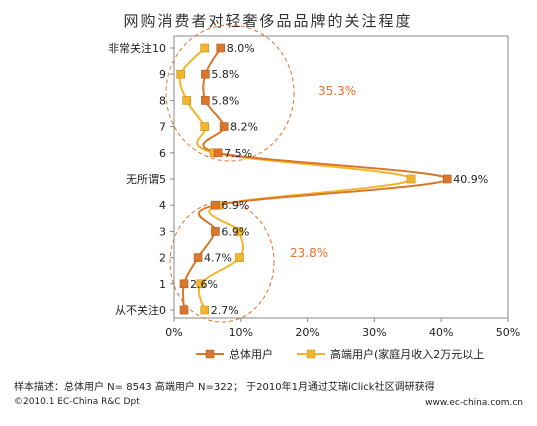  What do you see at coordinates (337, 91) in the screenshot?
I see `group-annotation-top: 35.3%` at bounding box center [337, 91].